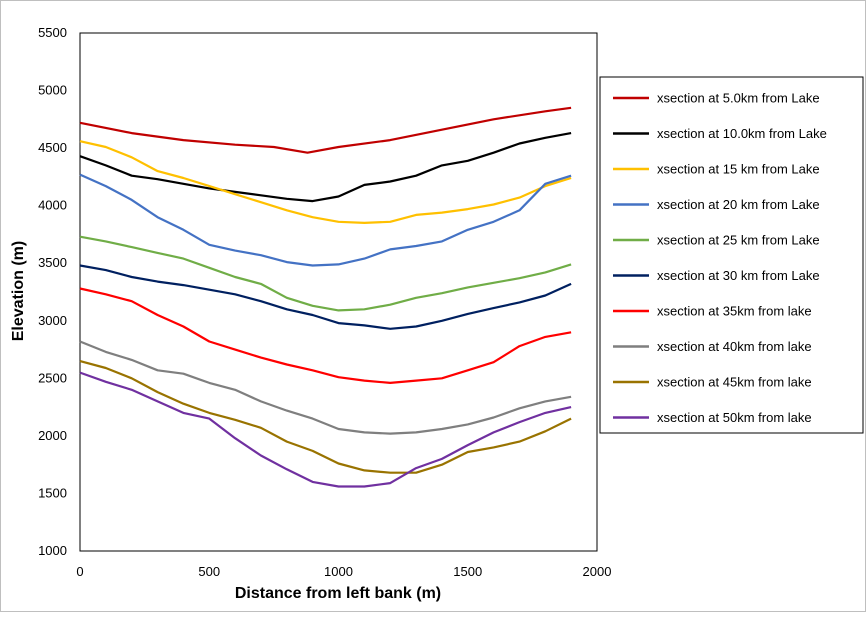 This screenshot has width=868, height=618. What do you see at coordinates (52, 435) in the screenshot?
I see `y-tick-label: 2000` at bounding box center [52, 435].